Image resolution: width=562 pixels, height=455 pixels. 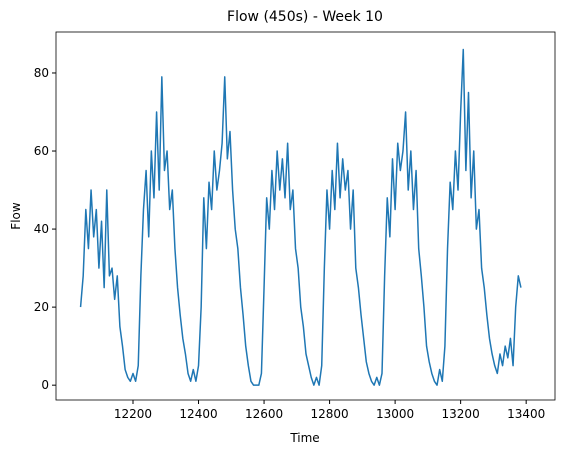 What do you see at coordinates (41, 229) in the screenshot?
I see `y-tick-label: 40` at bounding box center [41, 229].